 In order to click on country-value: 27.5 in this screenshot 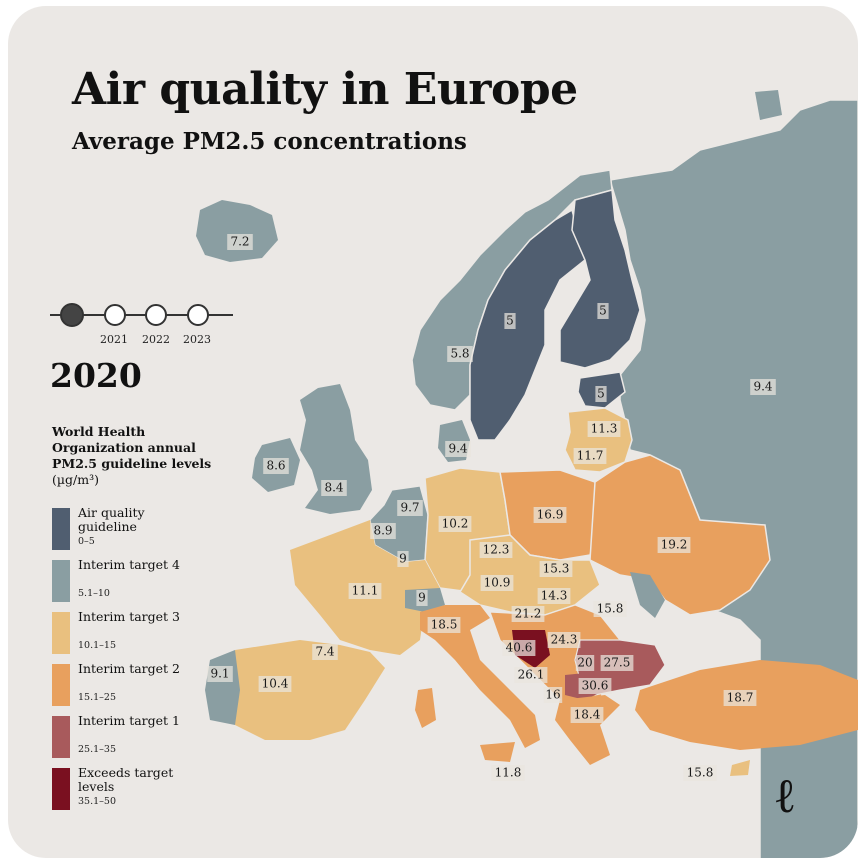, I will do `click(617, 663)`.